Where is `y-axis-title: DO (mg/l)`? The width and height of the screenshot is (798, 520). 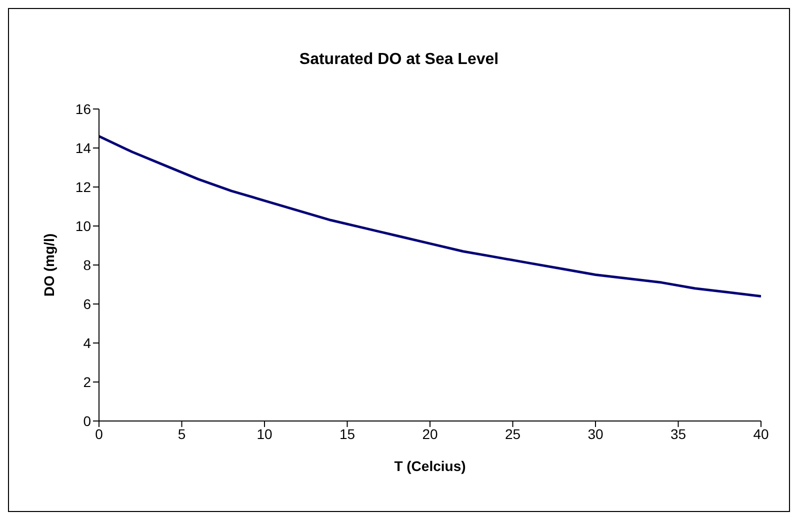 y-axis-title: DO (mg/l) is located at coordinates (48, 265).